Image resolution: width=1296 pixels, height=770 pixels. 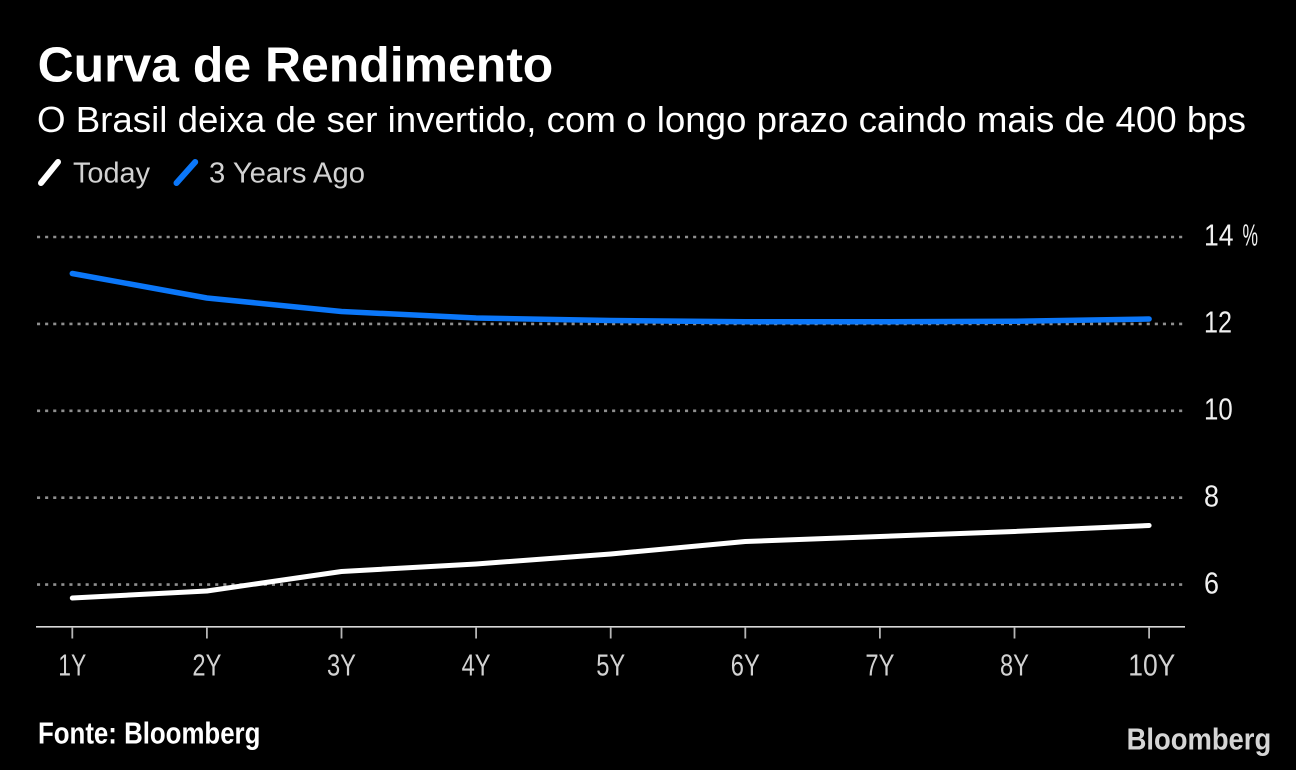 I want to click on svg-text: Fonte: Bloomberg, so click(x=149, y=732).